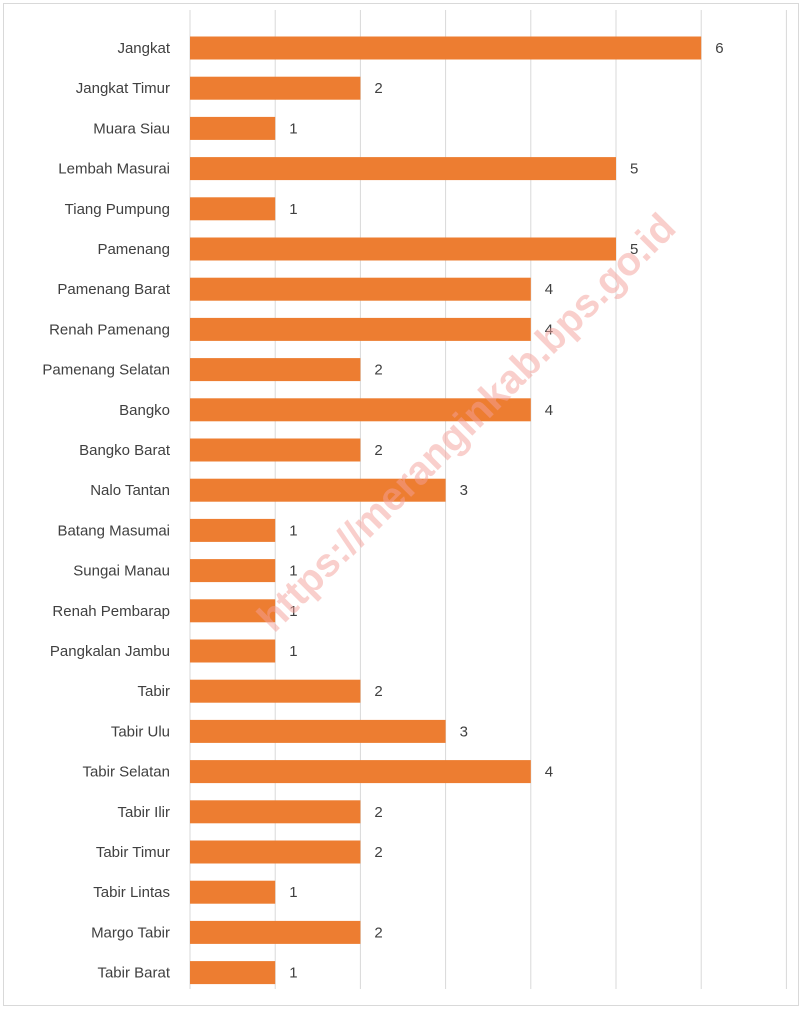 The width and height of the screenshot is (804, 1011). What do you see at coordinates (133, 852) in the screenshot?
I see `category-label: Tabir Timur` at bounding box center [133, 852].